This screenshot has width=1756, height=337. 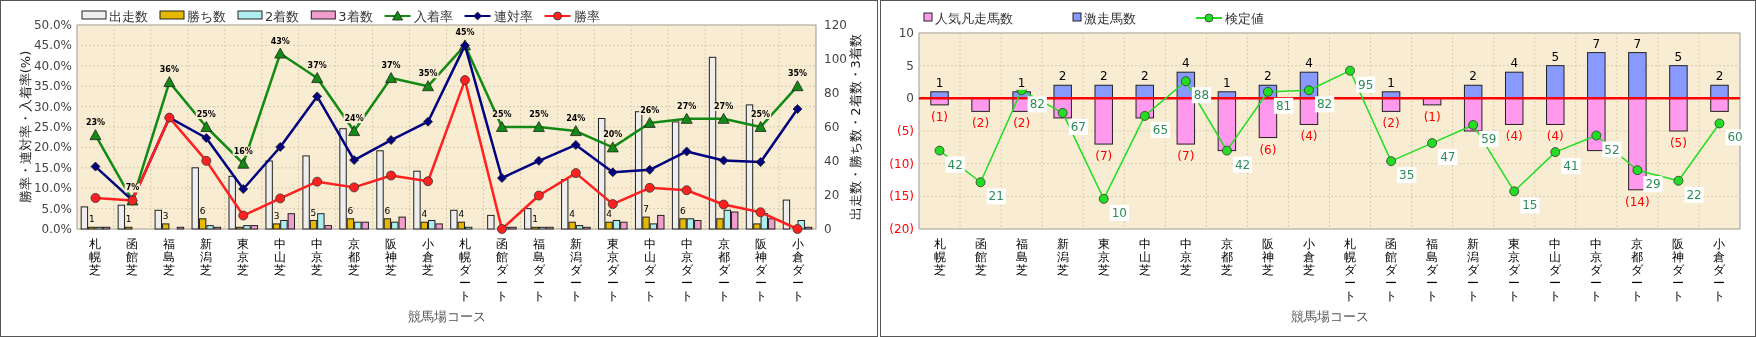 What do you see at coordinates (52, 25) in the screenshot?
I see `y-tick-label: 50.0%` at bounding box center [52, 25].